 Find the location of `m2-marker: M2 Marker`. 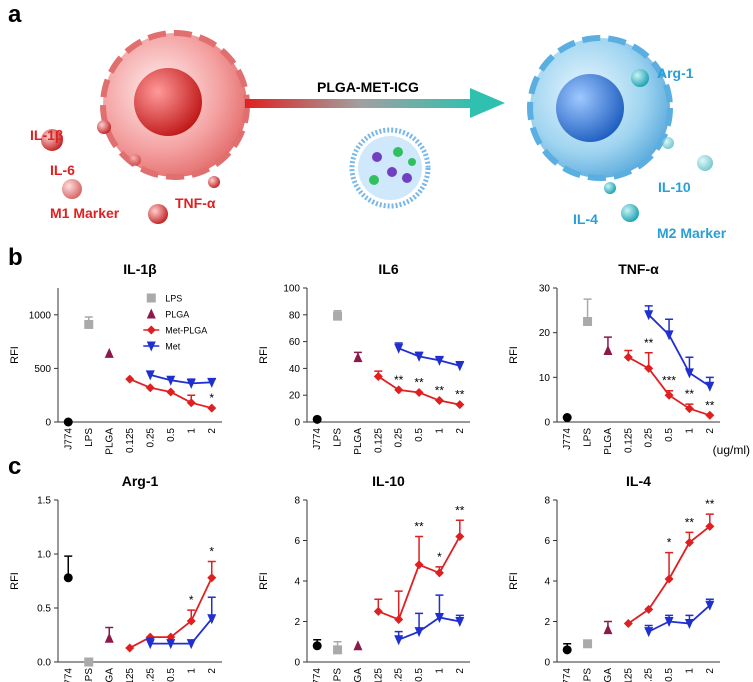

m2-marker: M2 Marker is located at coordinates (692, 233).